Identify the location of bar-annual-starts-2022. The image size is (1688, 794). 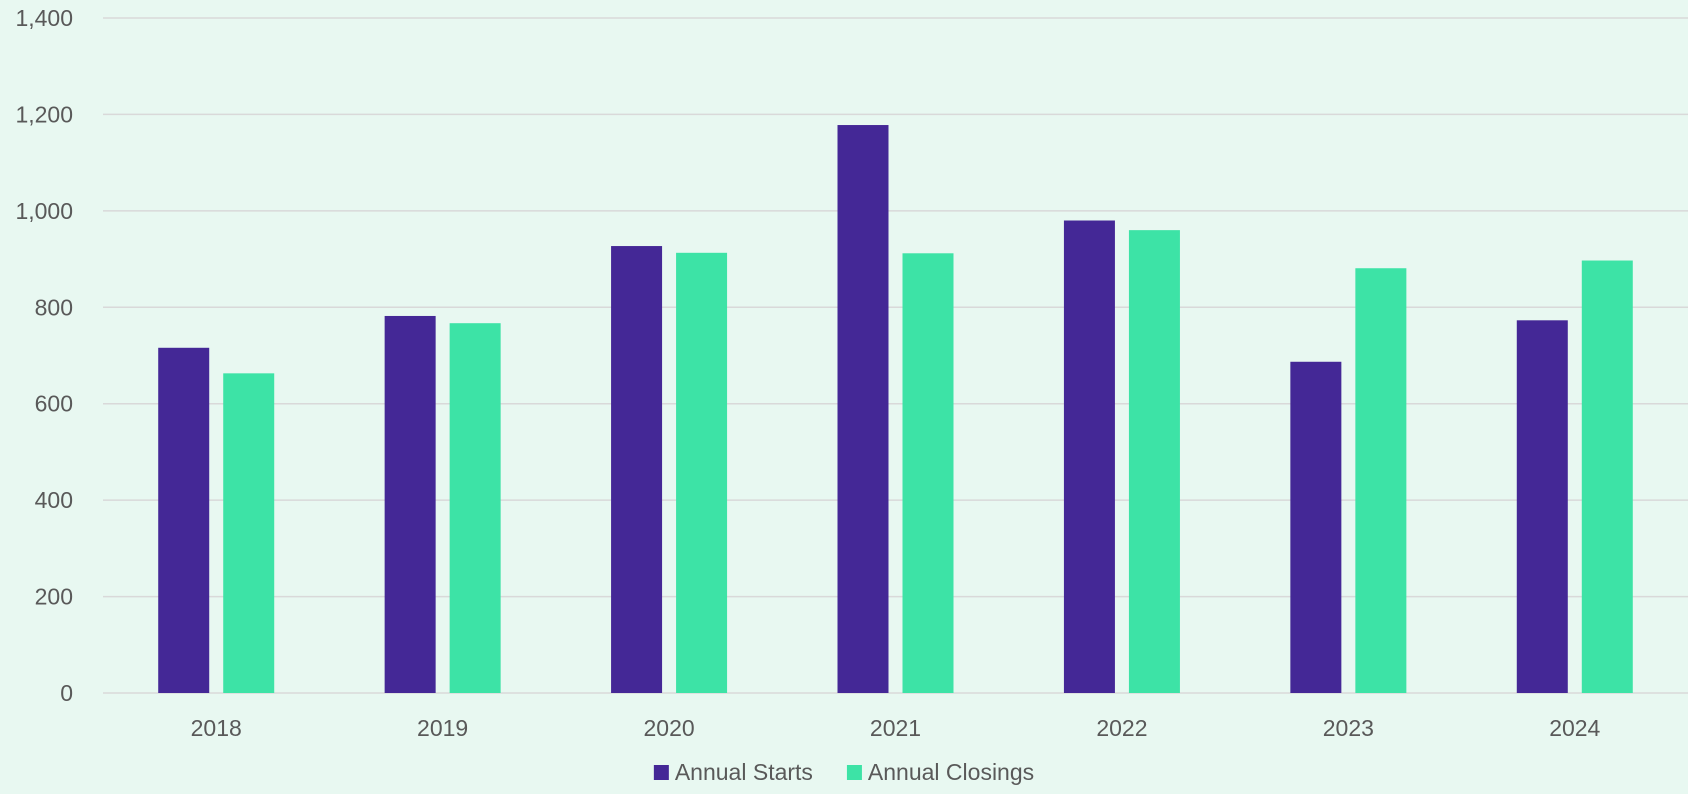
(1089, 456).